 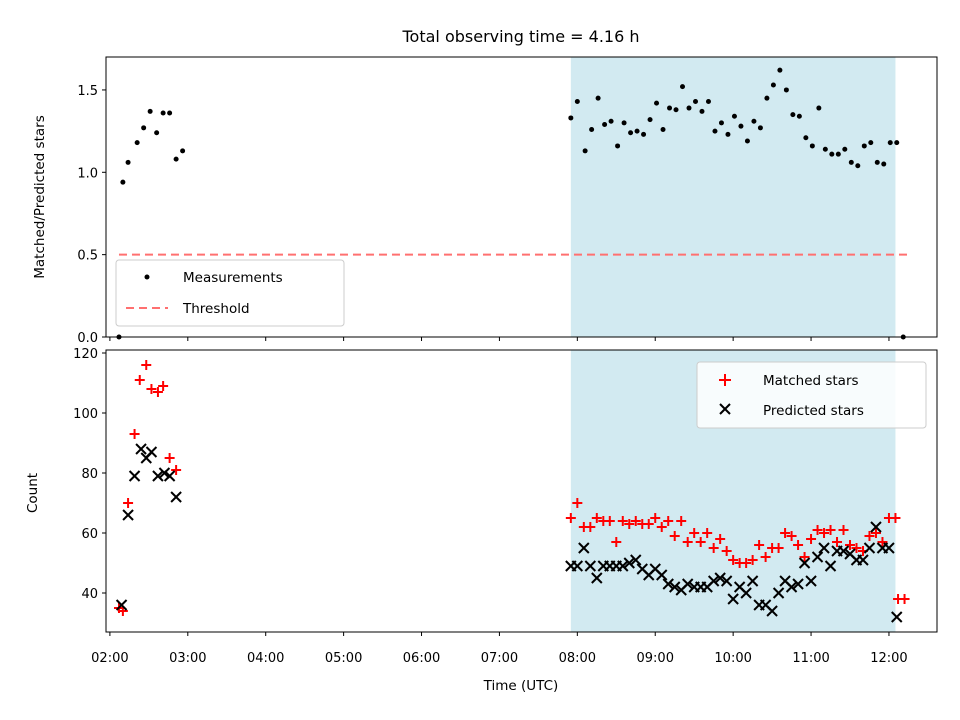 What do you see at coordinates (265, 658) in the screenshot?
I see `x-tick-label: 04:00` at bounding box center [265, 658].